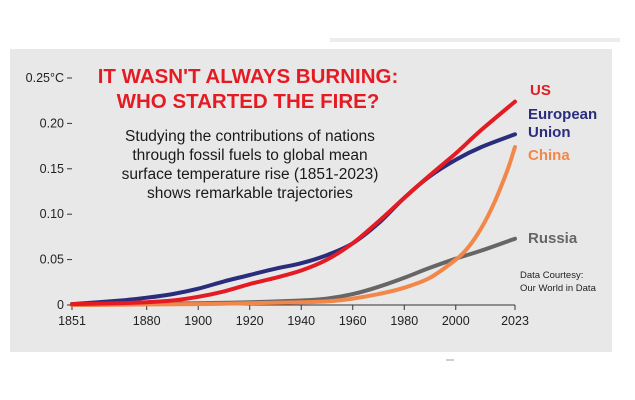 The image size is (635, 400). I want to click on bottom-mark, so click(450, 360).